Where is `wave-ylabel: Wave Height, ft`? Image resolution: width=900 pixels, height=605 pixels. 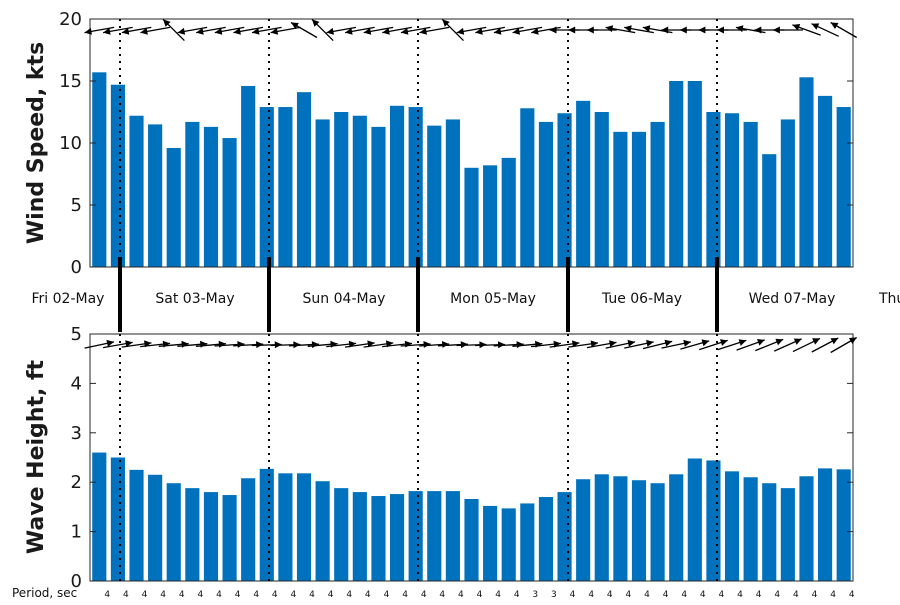
wave-ylabel: Wave Height, ft is located at coordinates (36, 456).